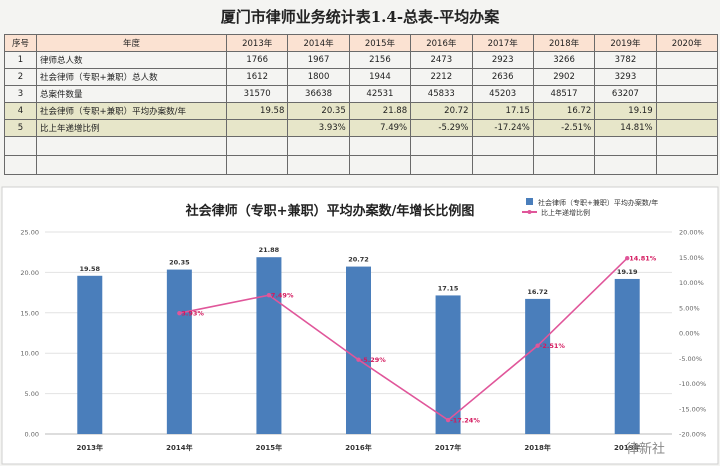  Describe the element at coordinates (380, 94) in the screenshot. I see `table-cell: 42531` at that location.